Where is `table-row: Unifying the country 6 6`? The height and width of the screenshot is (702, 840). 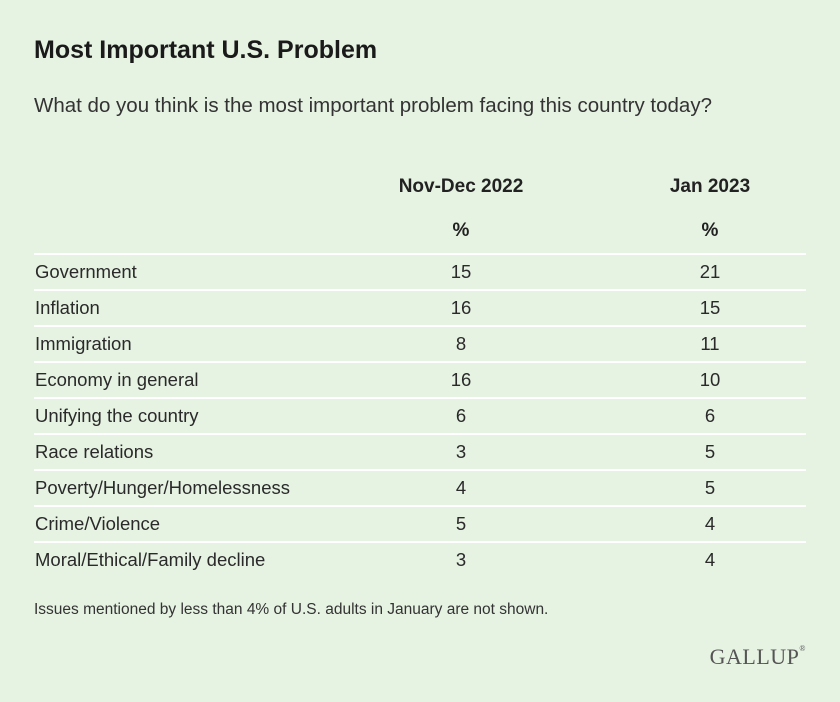 table-row: Unifying the country 6 6 is located at coordinates (420, 415).